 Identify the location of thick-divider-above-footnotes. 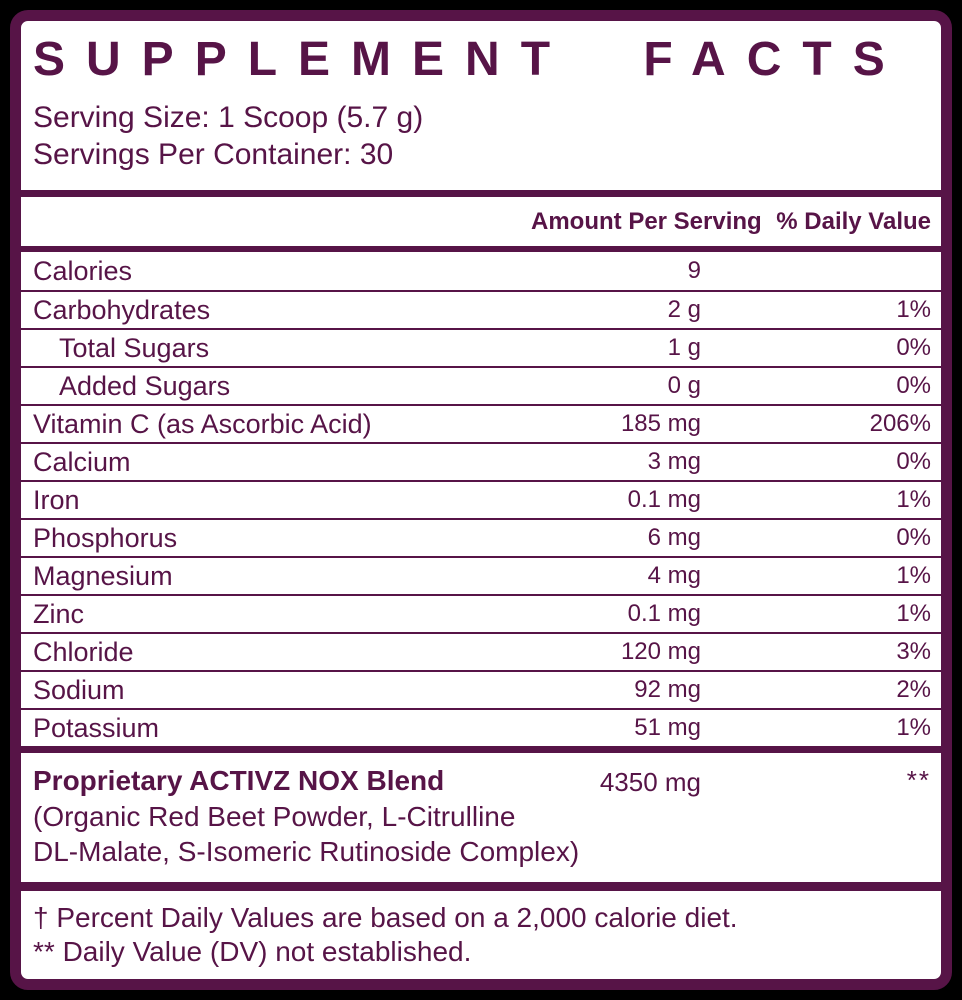
(481, 886).